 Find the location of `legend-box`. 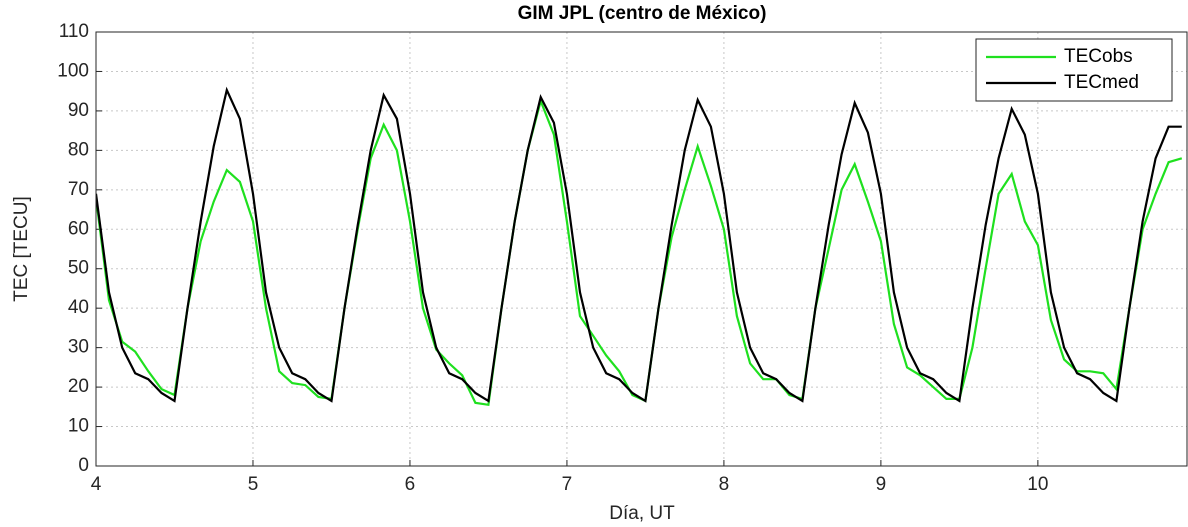

legend-box is located at coordinates (1074, 70).